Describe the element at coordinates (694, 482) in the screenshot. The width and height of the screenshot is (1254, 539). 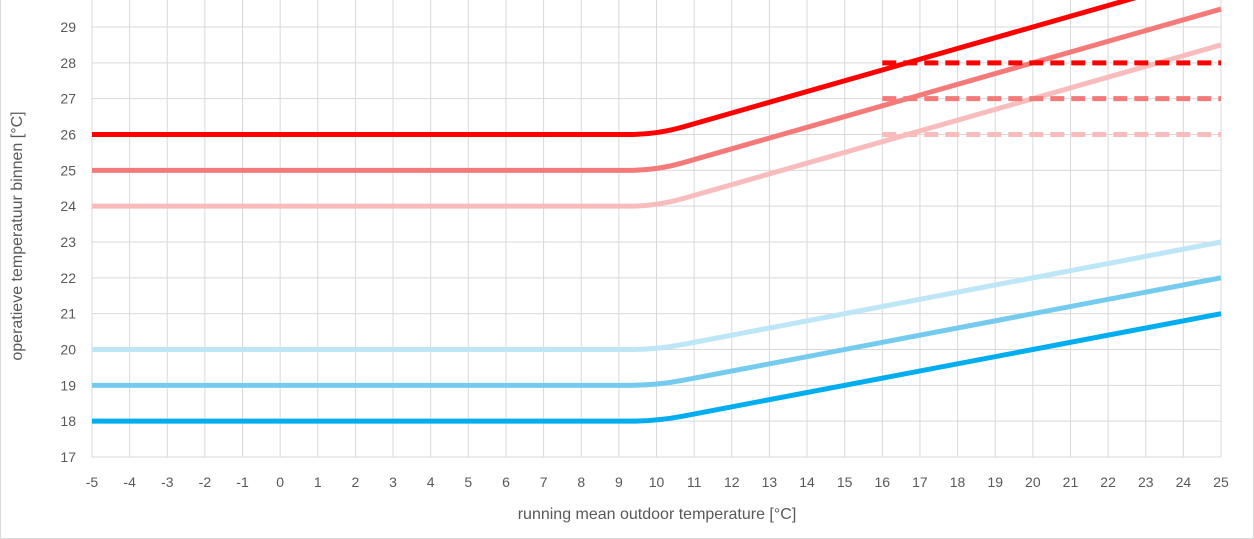
I see `x-tick-label-16: 11` at that location.